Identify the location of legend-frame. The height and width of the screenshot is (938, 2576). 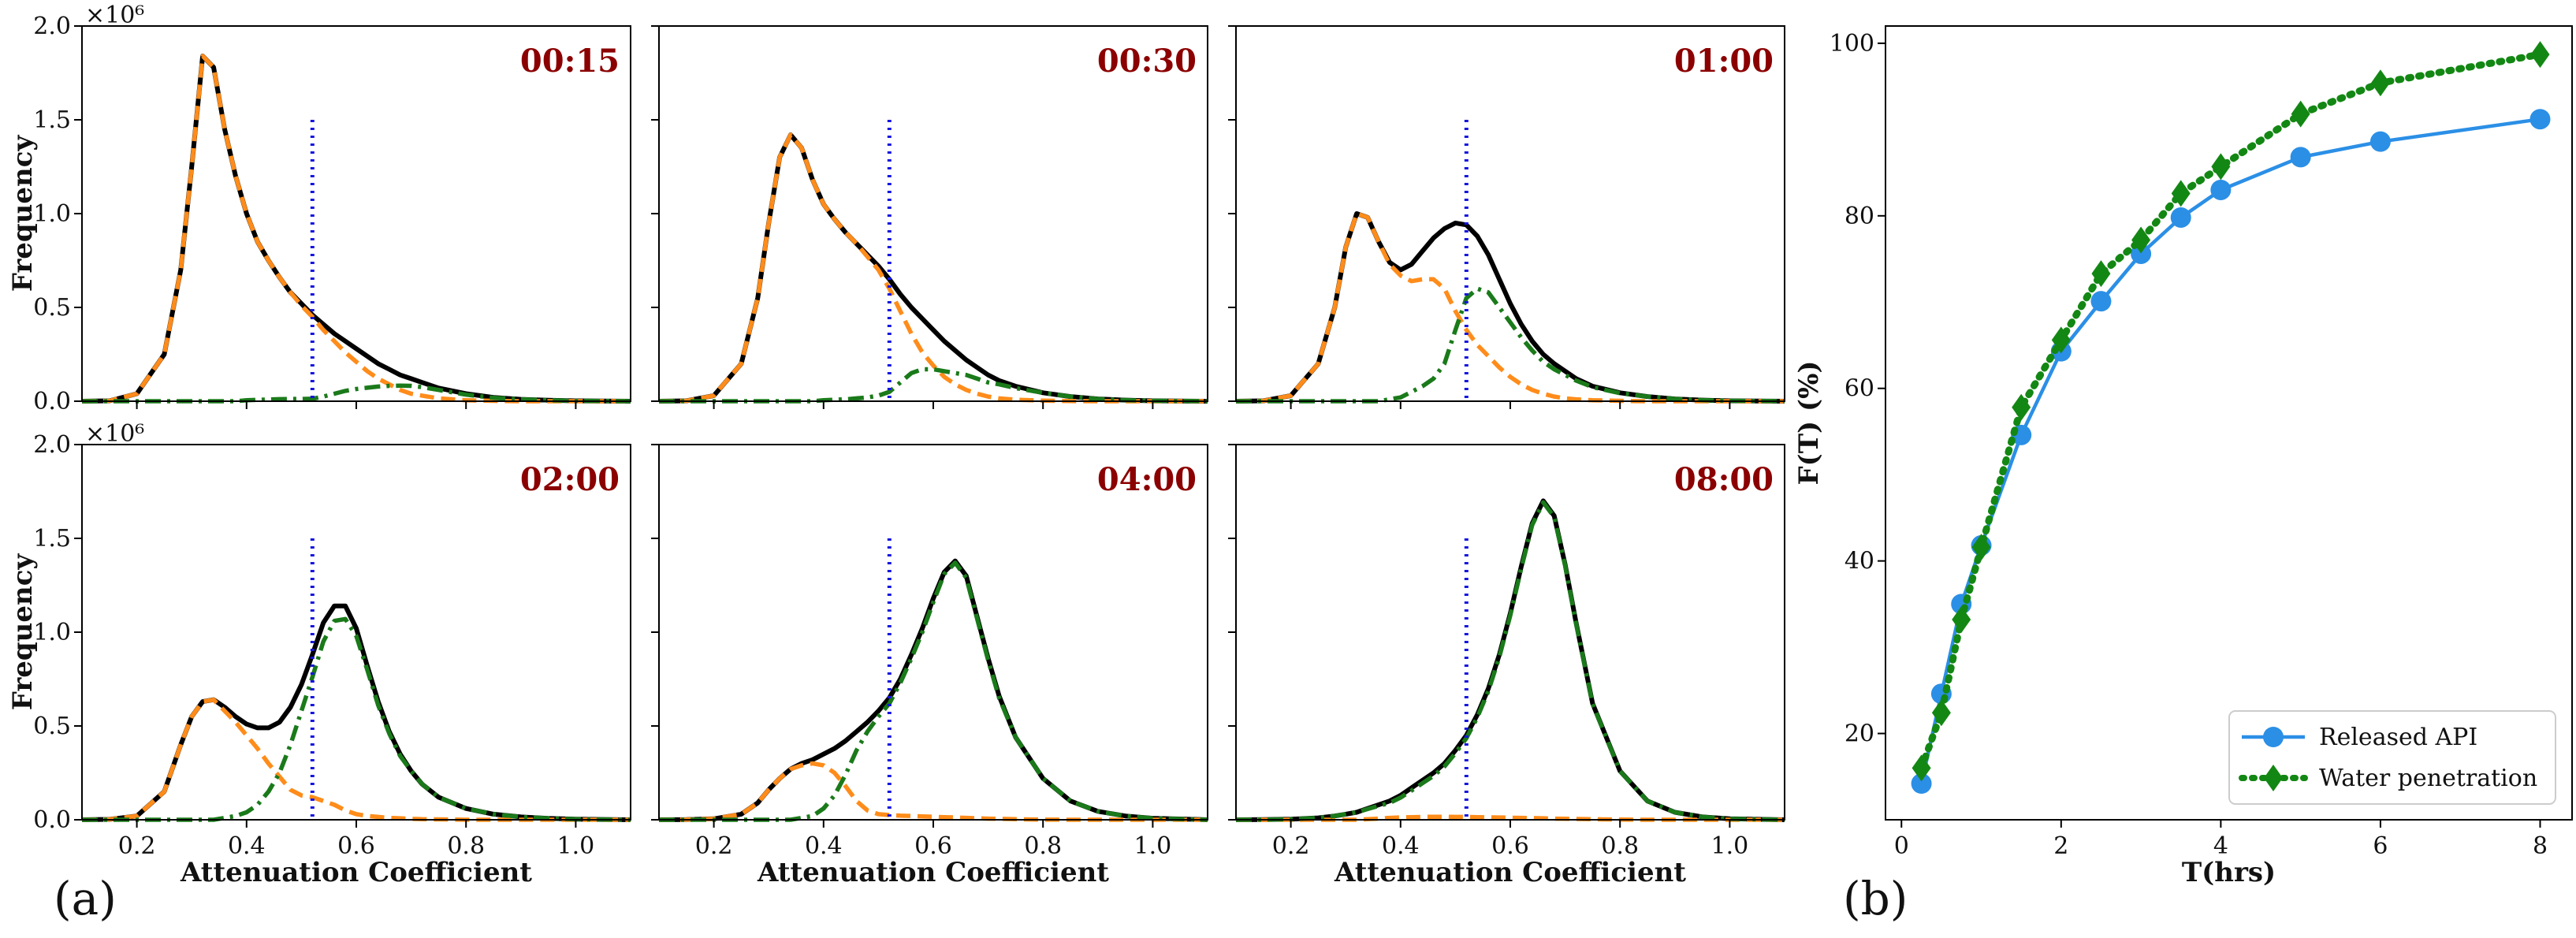
(2392, 757).